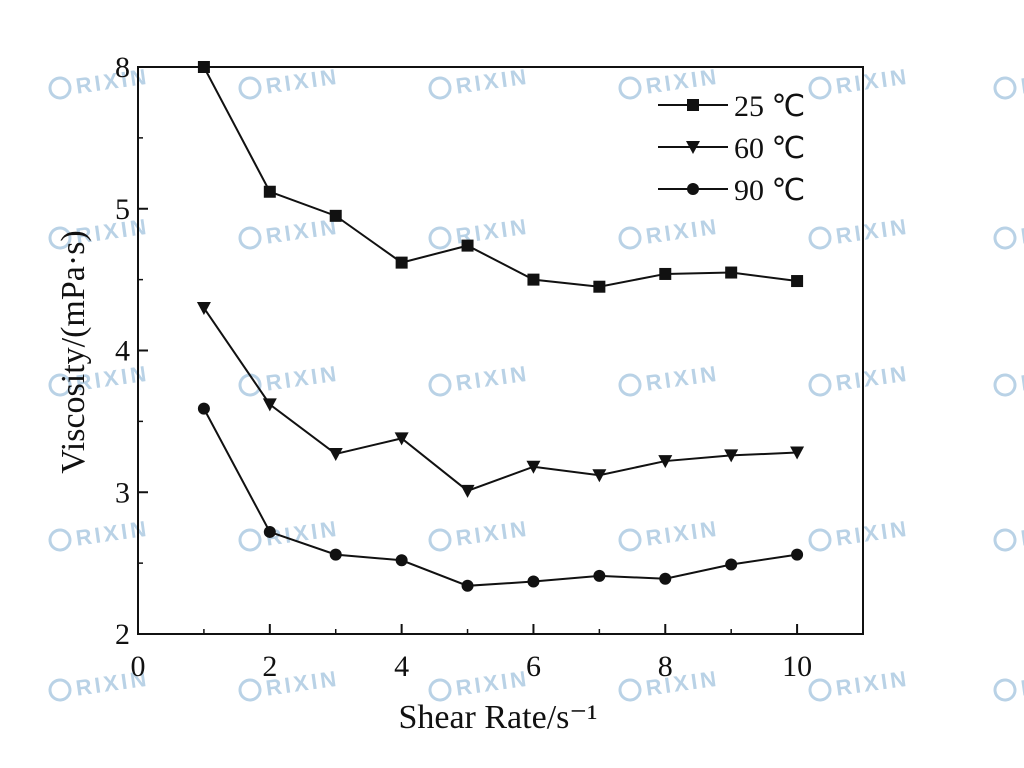 The width and height of the screenshot is (1024, 768). I want to click on x-tick-label: 4, so click(401, 666).